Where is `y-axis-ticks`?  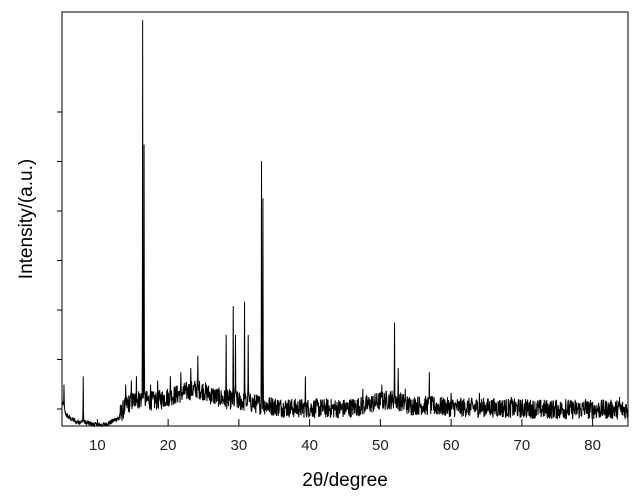 y-axis-ticks is located at coordinates (59, 260).